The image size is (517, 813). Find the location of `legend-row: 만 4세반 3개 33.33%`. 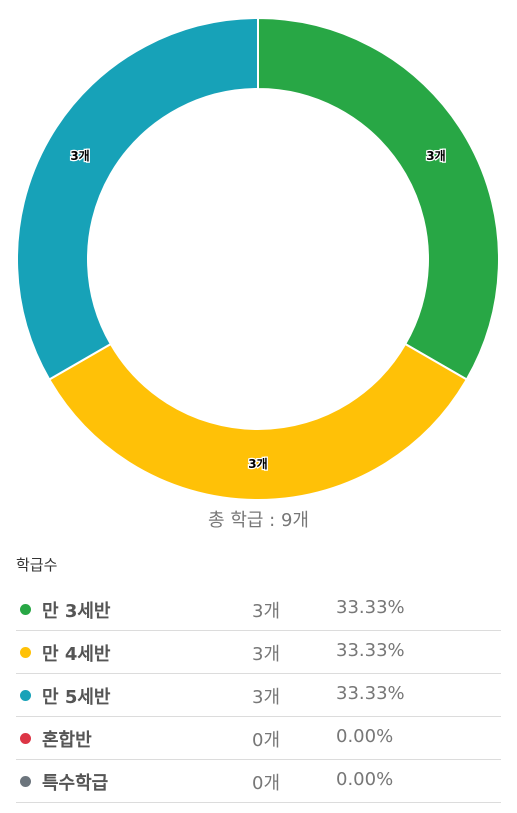

legend-row: 만 4세반 3개 33.33% is located at coordinates (258, 652).